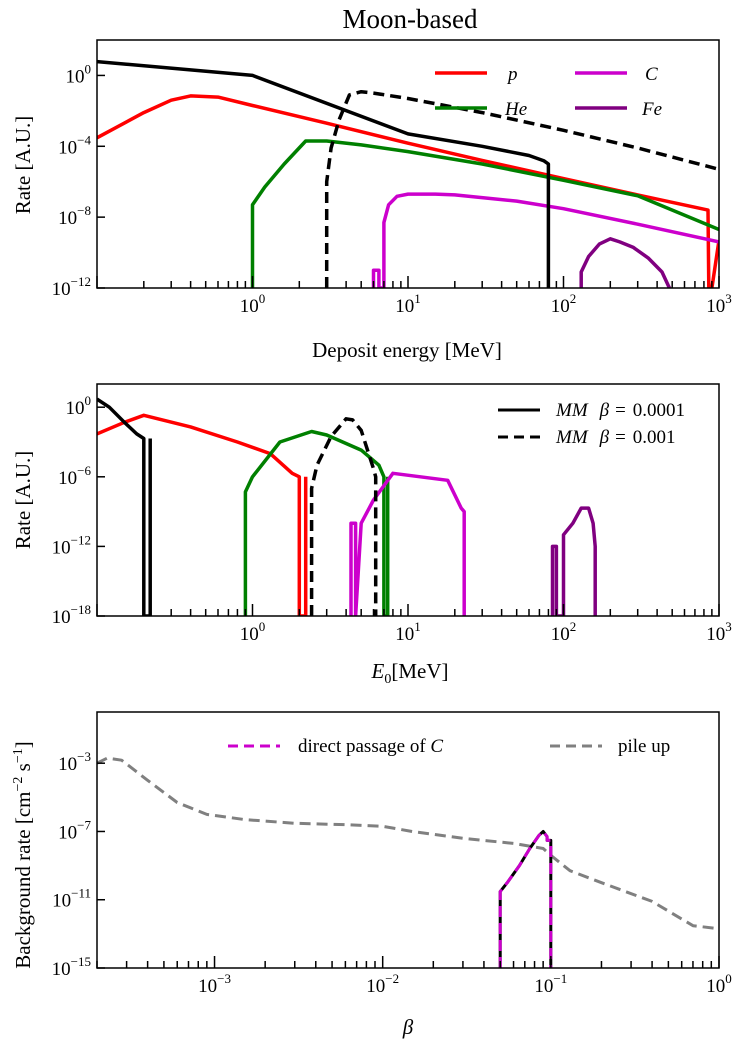 This screenshot has height=1050, width=748. I want to click on y-tick-label: 10⁻⁶, so click(74, 476).